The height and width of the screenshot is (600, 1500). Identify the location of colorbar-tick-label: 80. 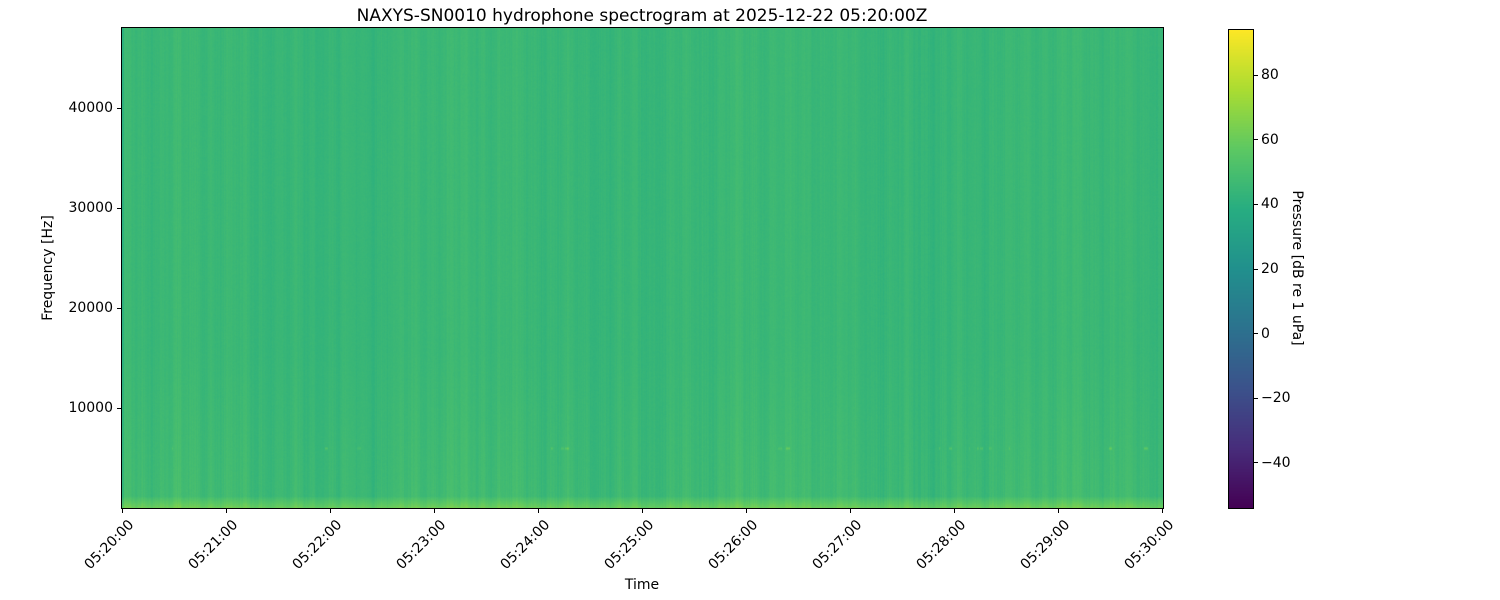
(1270, 75).